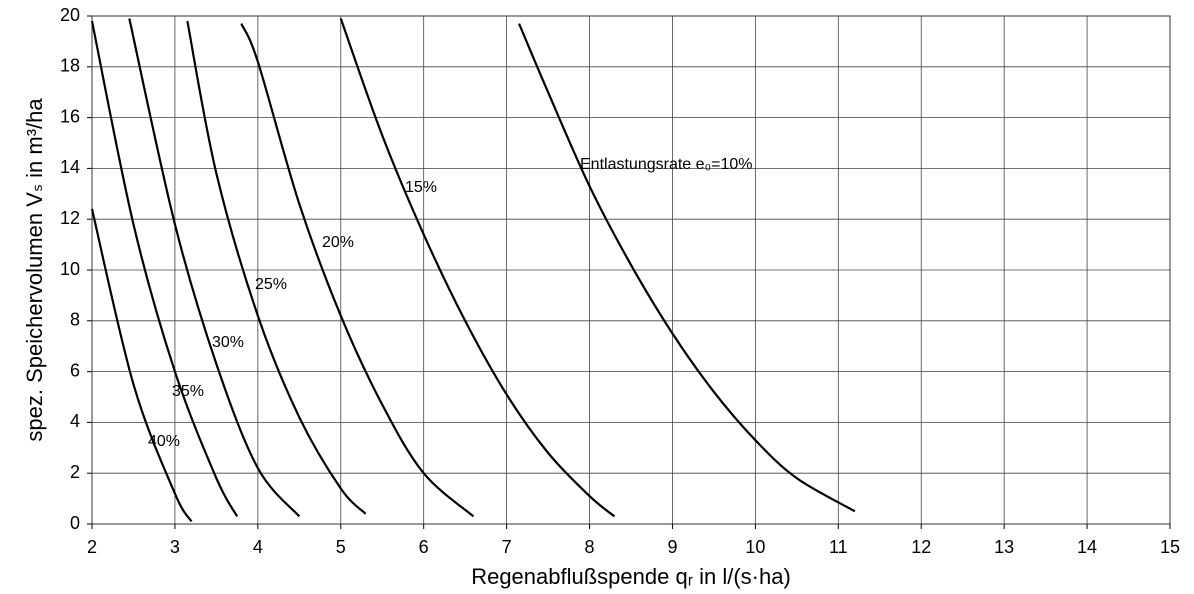 This screenshot has height=594, width=1194. I want to click on x-tick-label: 6, so click(424, 547).